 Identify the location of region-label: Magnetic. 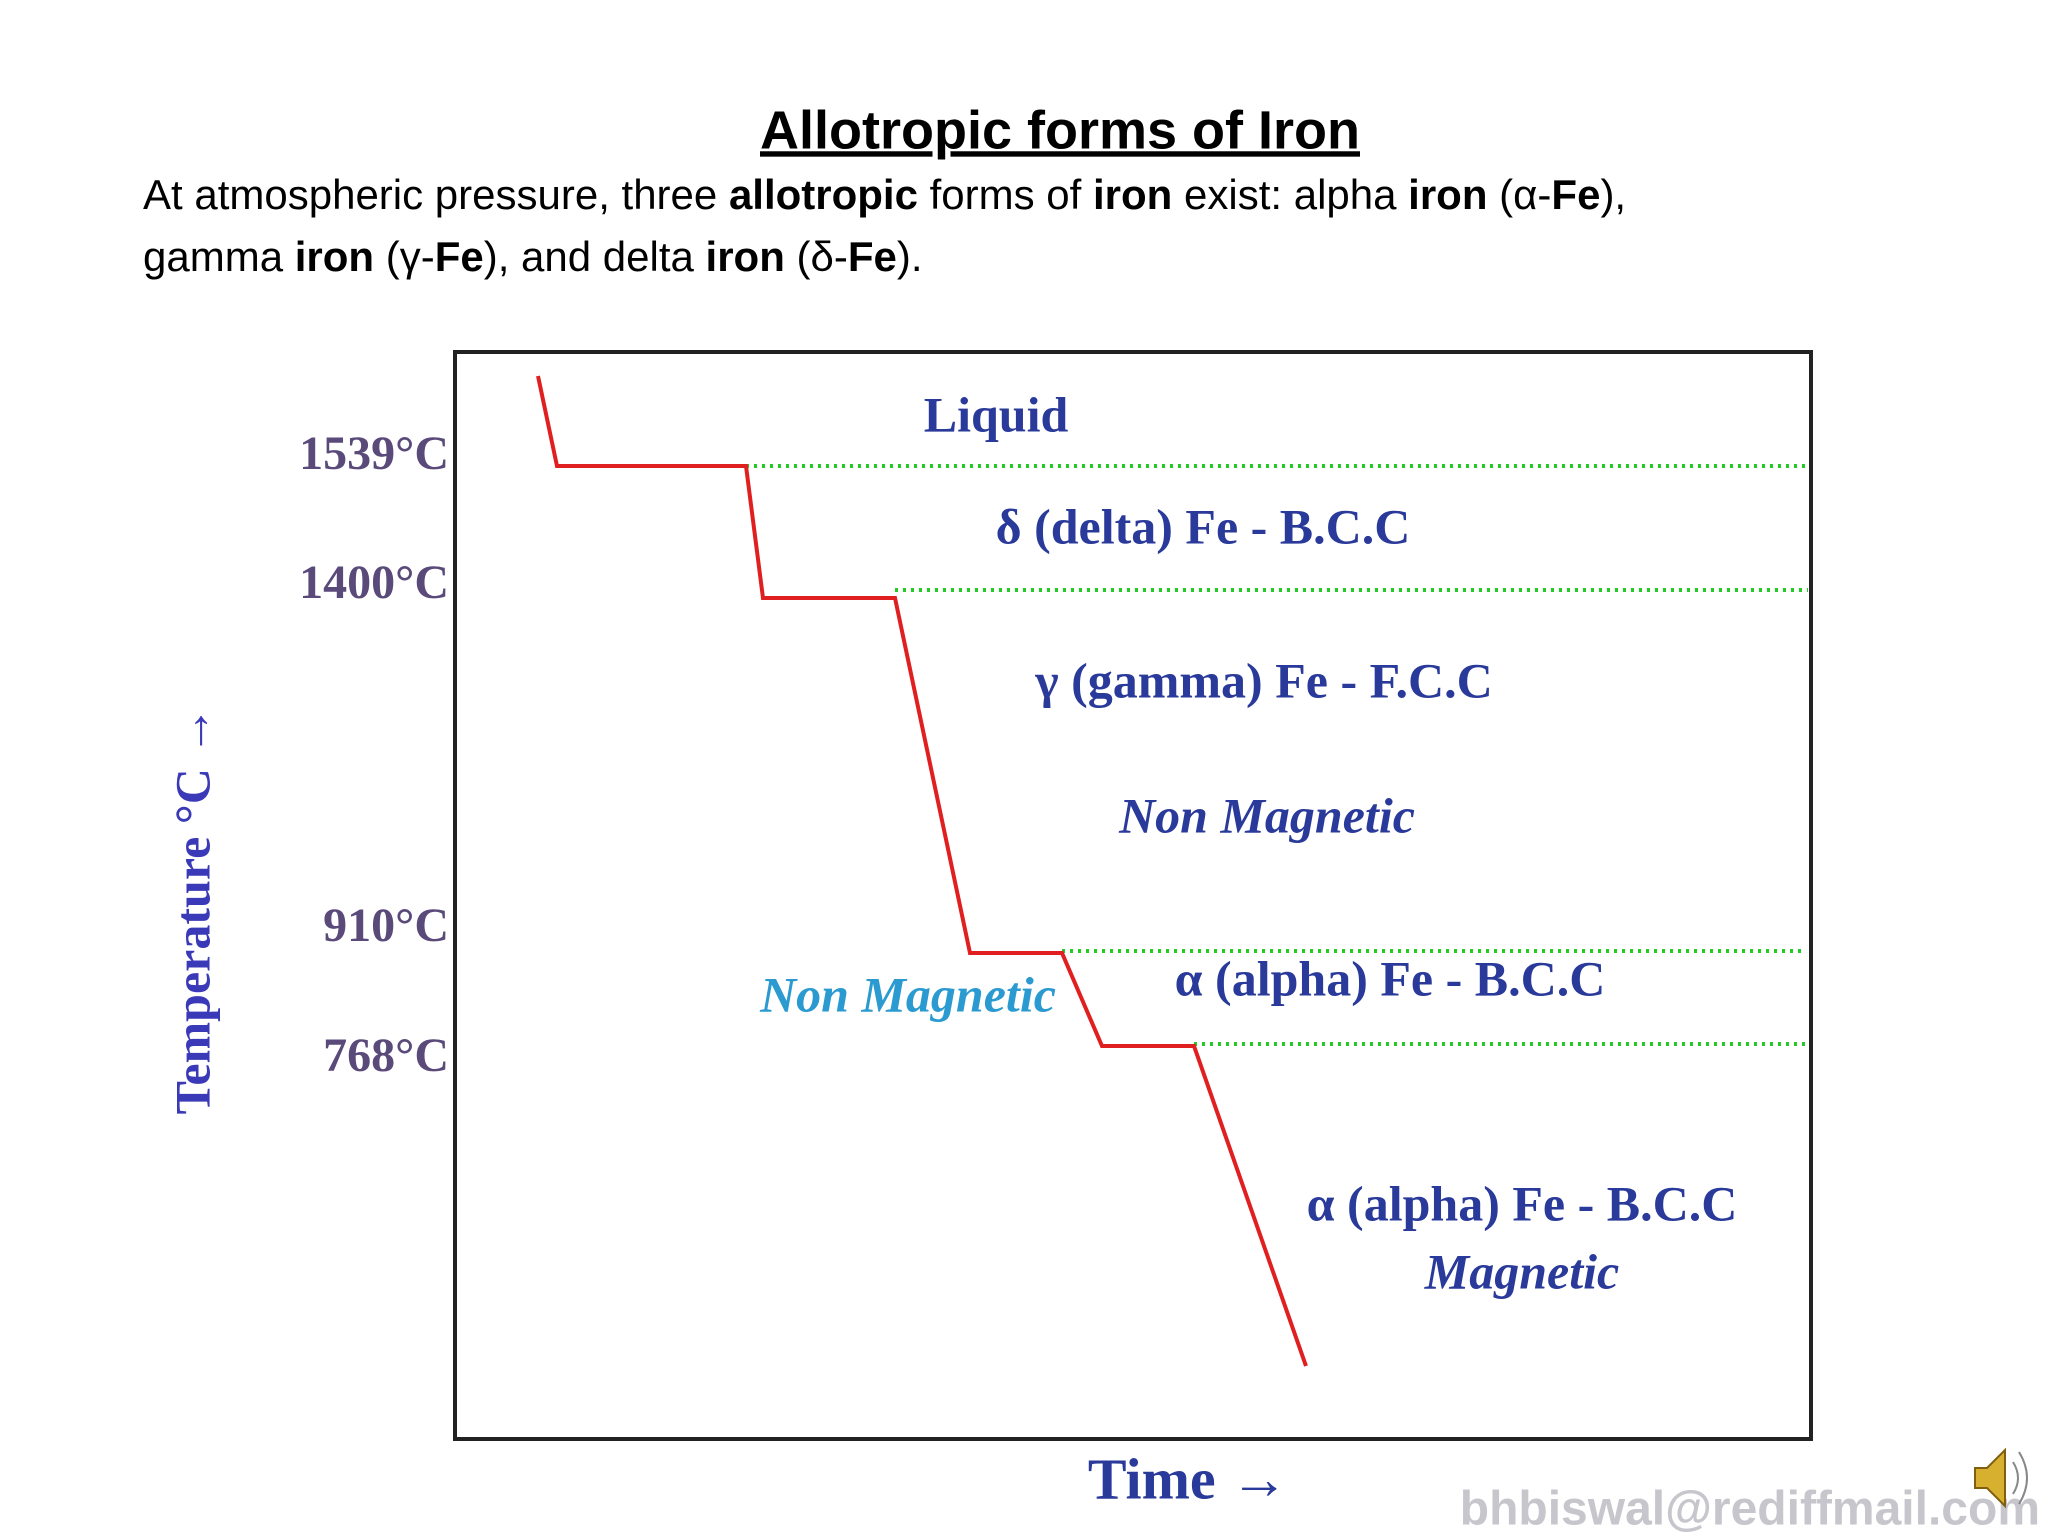
(1521, 1271).